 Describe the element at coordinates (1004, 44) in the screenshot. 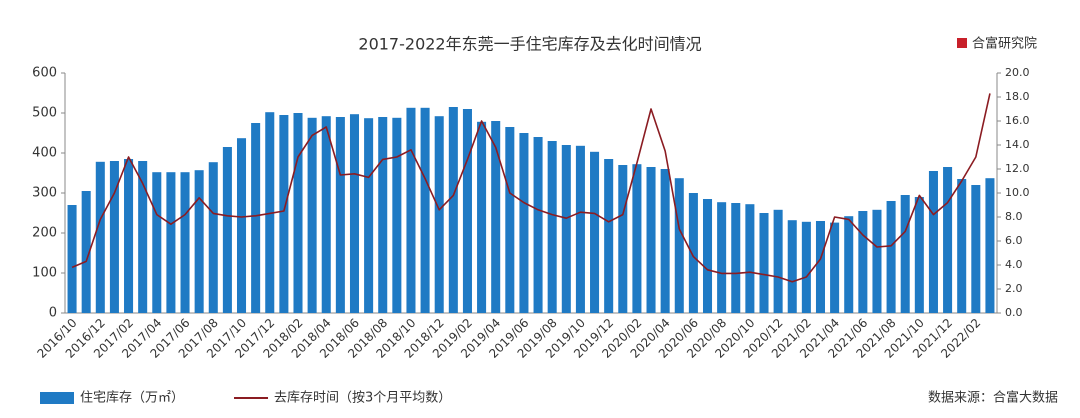

I see `brand-name: 合富研究院` at that location.